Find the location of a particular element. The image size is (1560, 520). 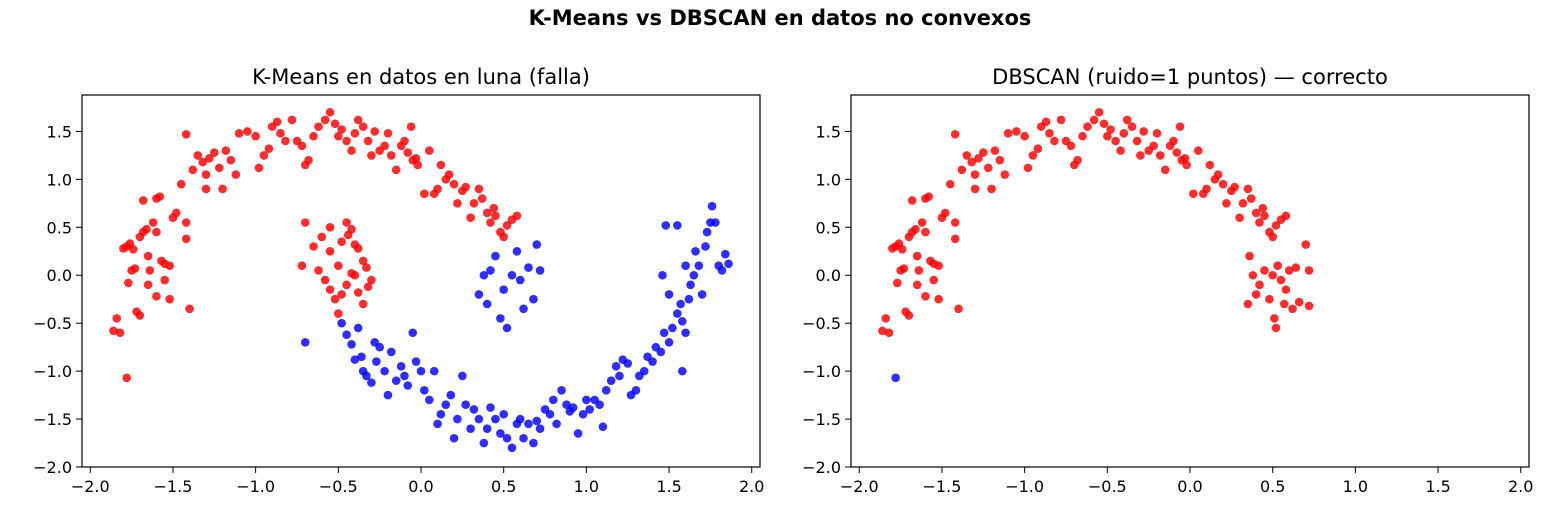

x-tick-label-kmeans-8: 2.0 is located at coordinates (751, 486).